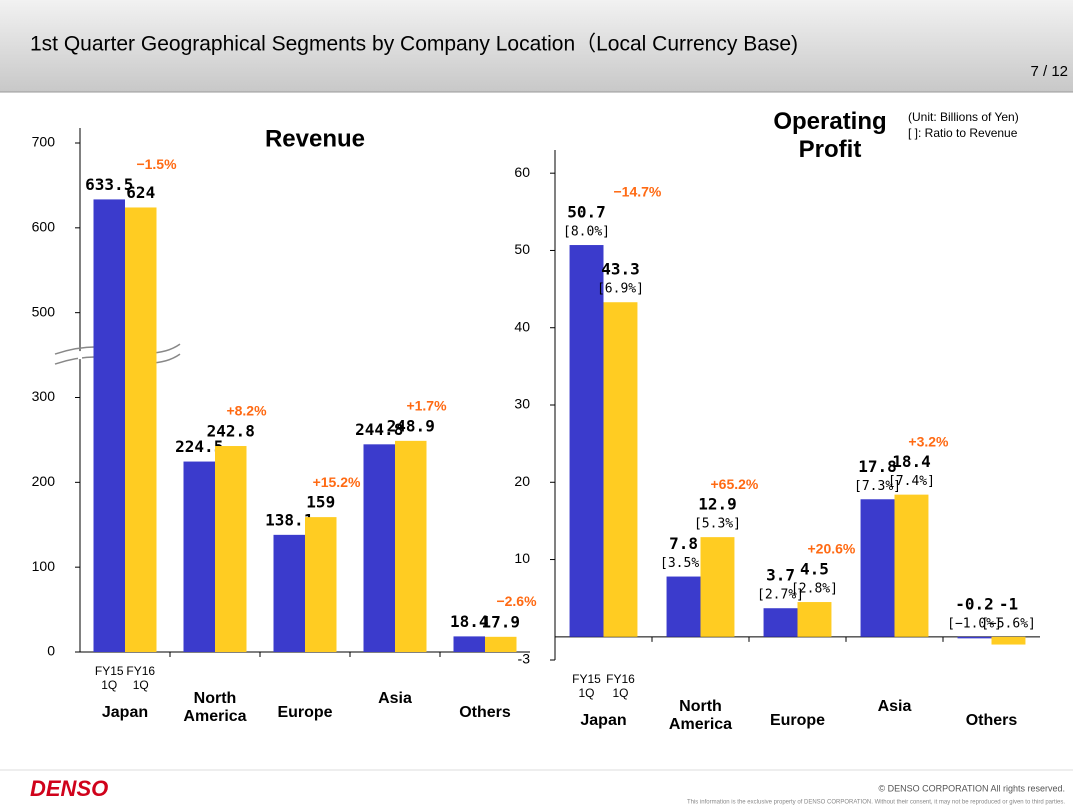 The width and height of the screenshot is (1073, 809). Describe the element at coordinates (199, 446) in the screenshot. I see `value-label: 224.5` at that location.